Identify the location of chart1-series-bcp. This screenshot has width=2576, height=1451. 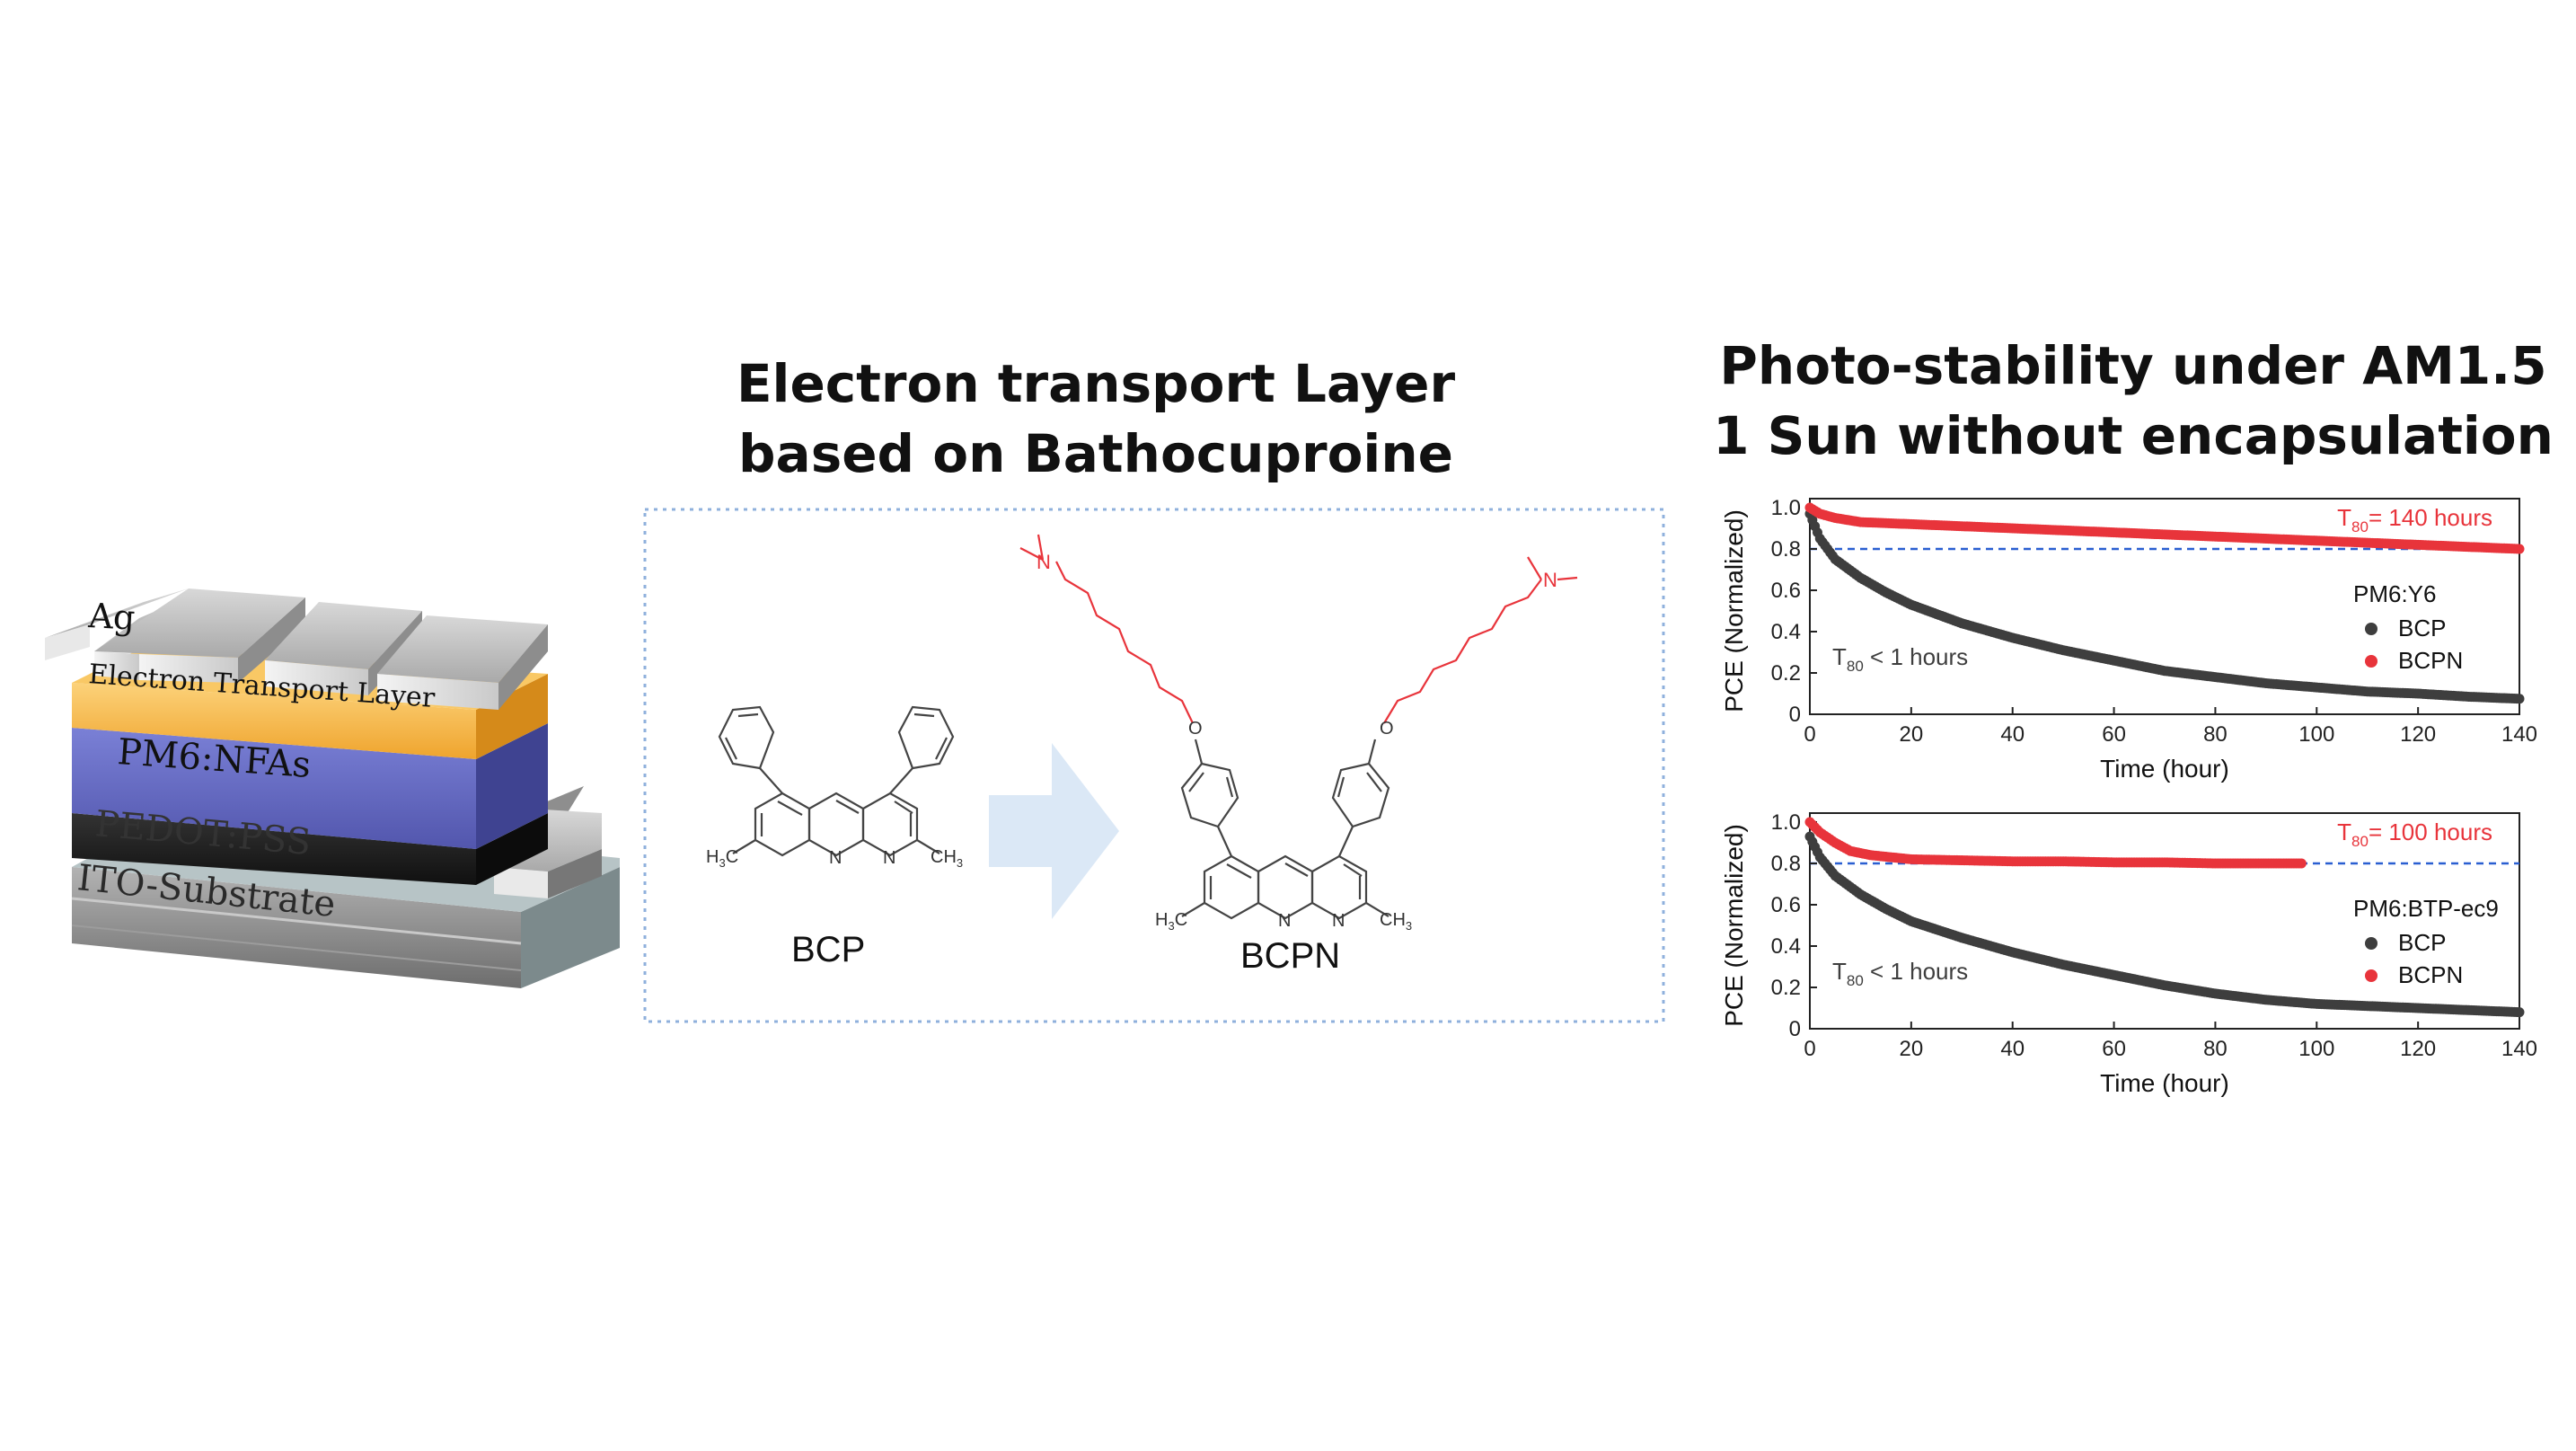
(2164, 606).